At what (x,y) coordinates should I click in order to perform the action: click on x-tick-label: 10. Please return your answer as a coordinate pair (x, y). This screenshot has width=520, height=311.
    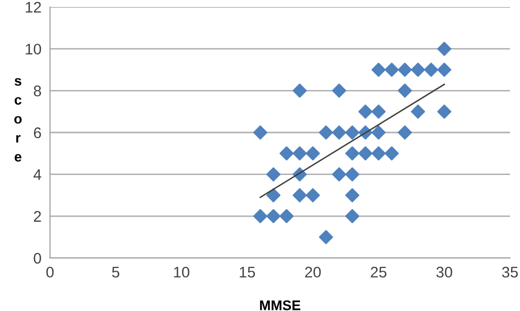
    Looking at the image, I should click on (182, 272).